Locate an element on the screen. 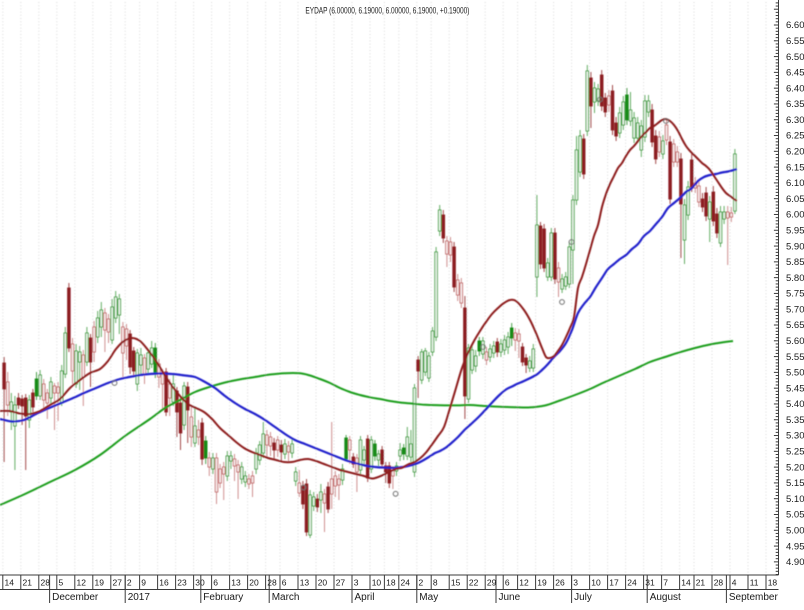 This screenshot has width=804, height=610. svg-text: 5.20 is located at coordinates (795, 467).